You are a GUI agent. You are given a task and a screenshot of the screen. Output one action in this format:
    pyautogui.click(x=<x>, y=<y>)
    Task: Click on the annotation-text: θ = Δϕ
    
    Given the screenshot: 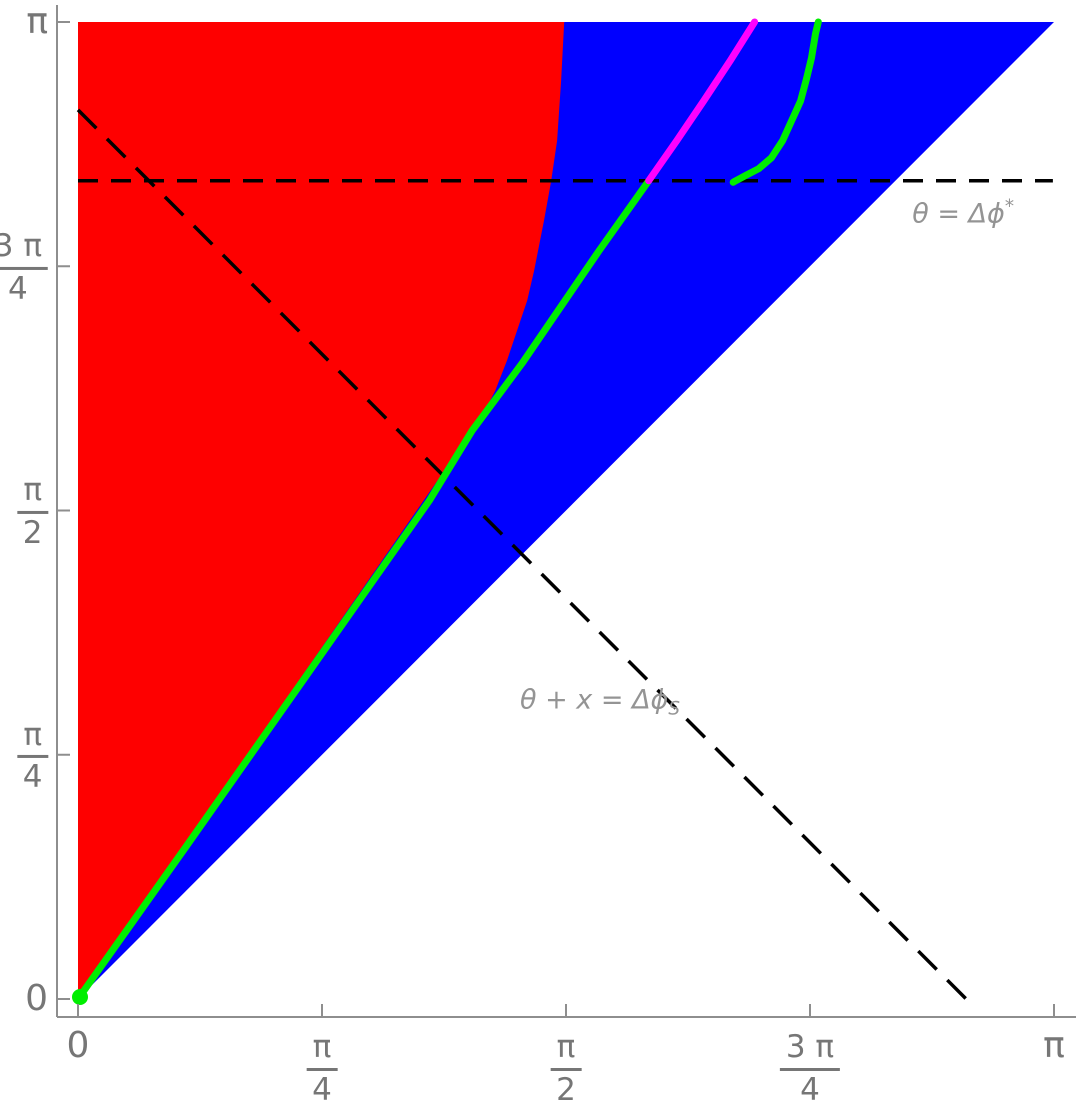 What is the action you would take?
    pyautogui.click(x=958, y=214)
    